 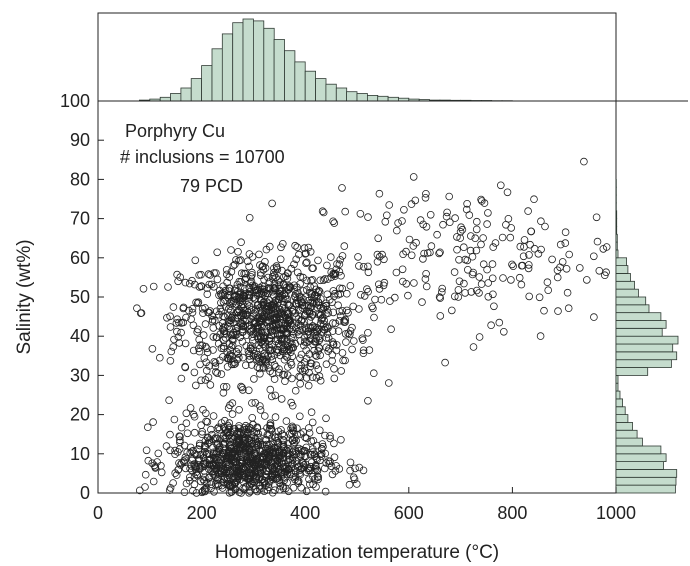 I want to click on y-tick-label: 40, so click(x=80, y=336).